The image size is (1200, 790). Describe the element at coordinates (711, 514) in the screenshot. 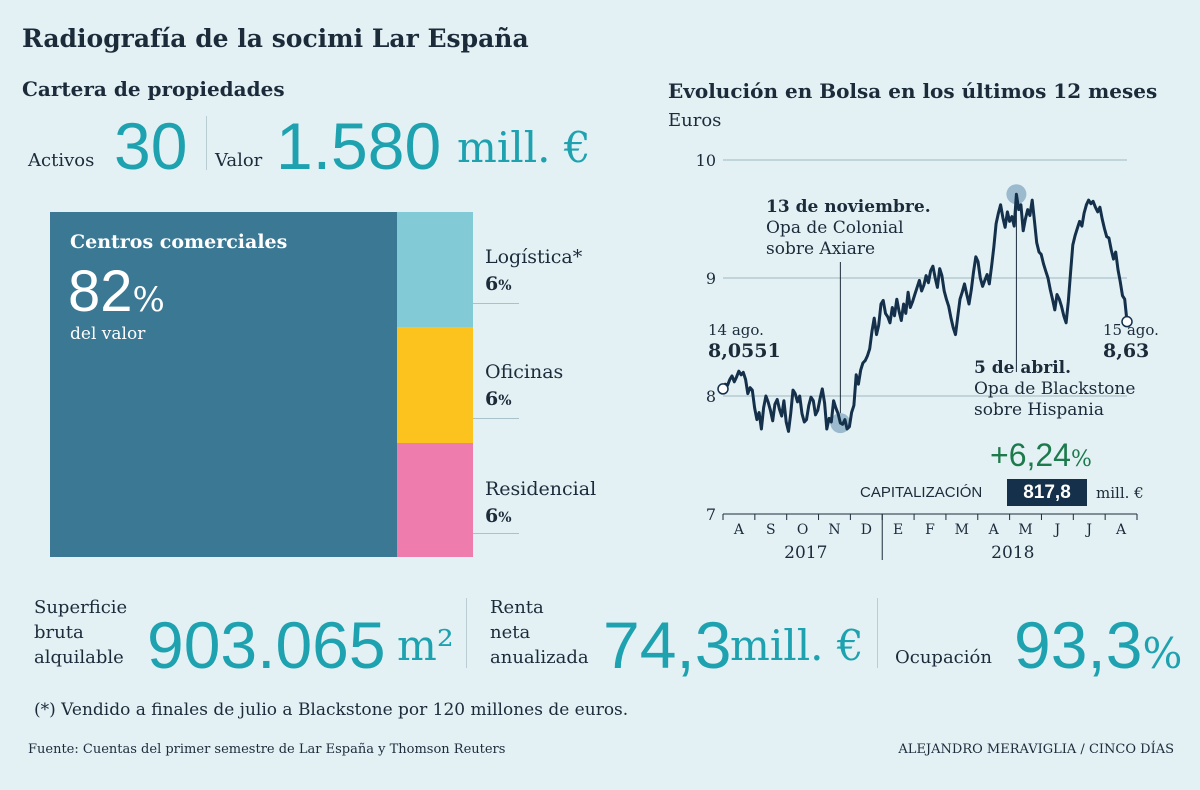

I see `y-tick-label: 7` at that location.